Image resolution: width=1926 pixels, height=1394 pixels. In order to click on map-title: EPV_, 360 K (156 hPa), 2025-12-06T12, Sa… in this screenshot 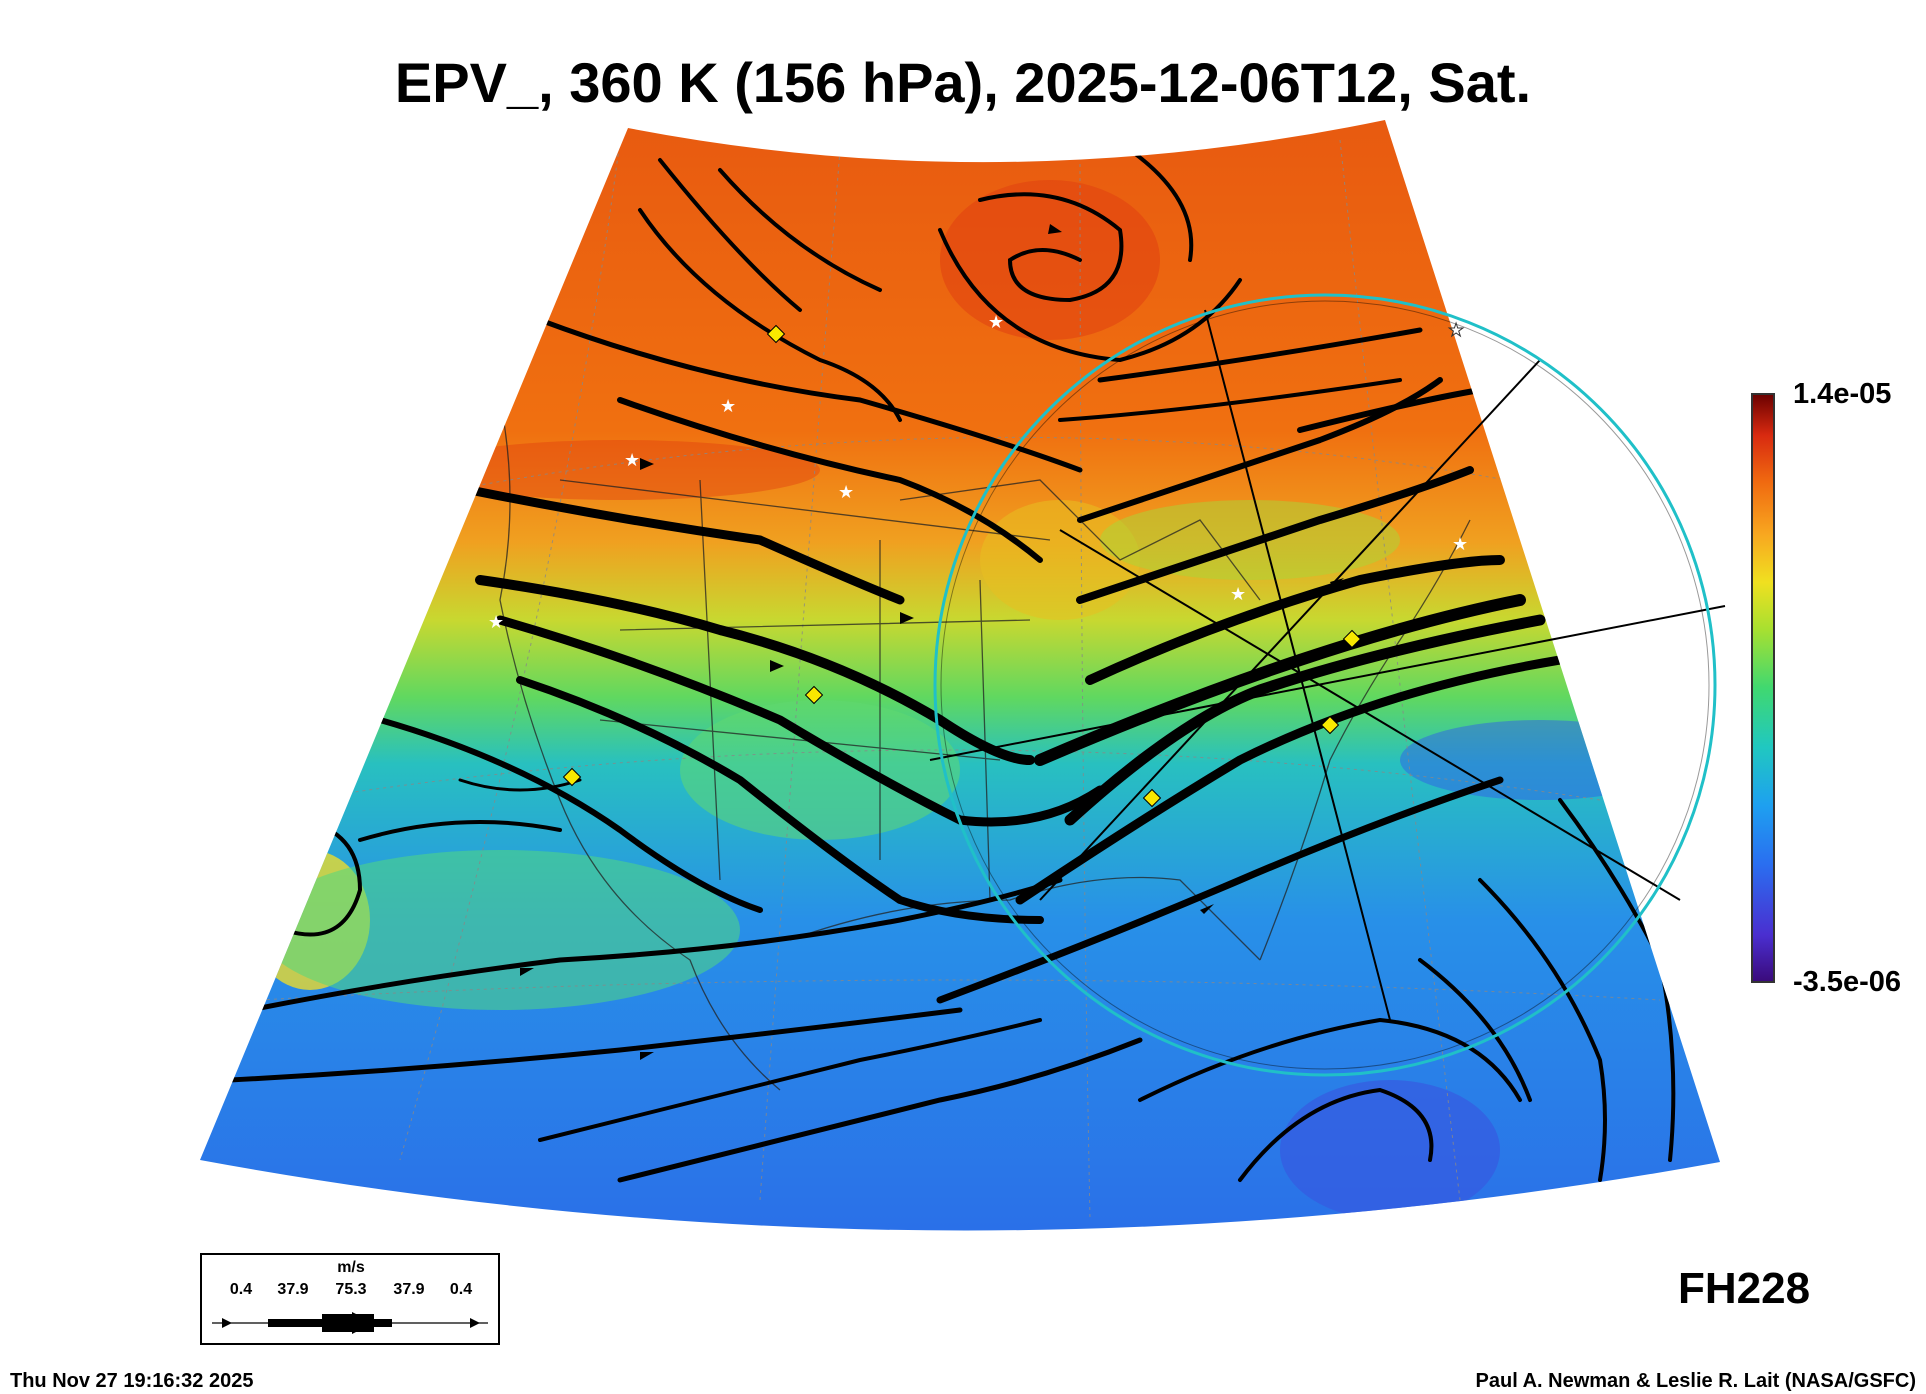, I will do `click(963, 82)`.